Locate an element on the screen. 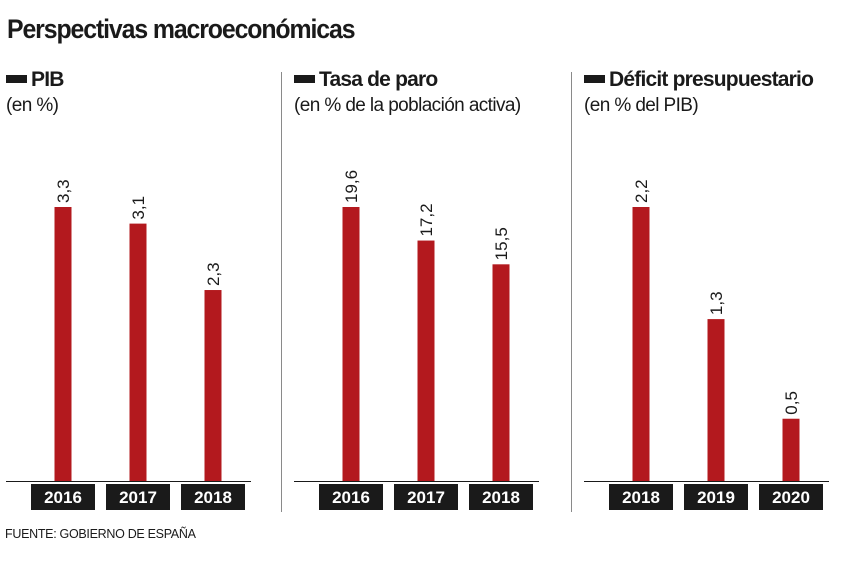 The image size is (847, 564). bar-value-label: 15,5 is located at coordinates (501, 243).